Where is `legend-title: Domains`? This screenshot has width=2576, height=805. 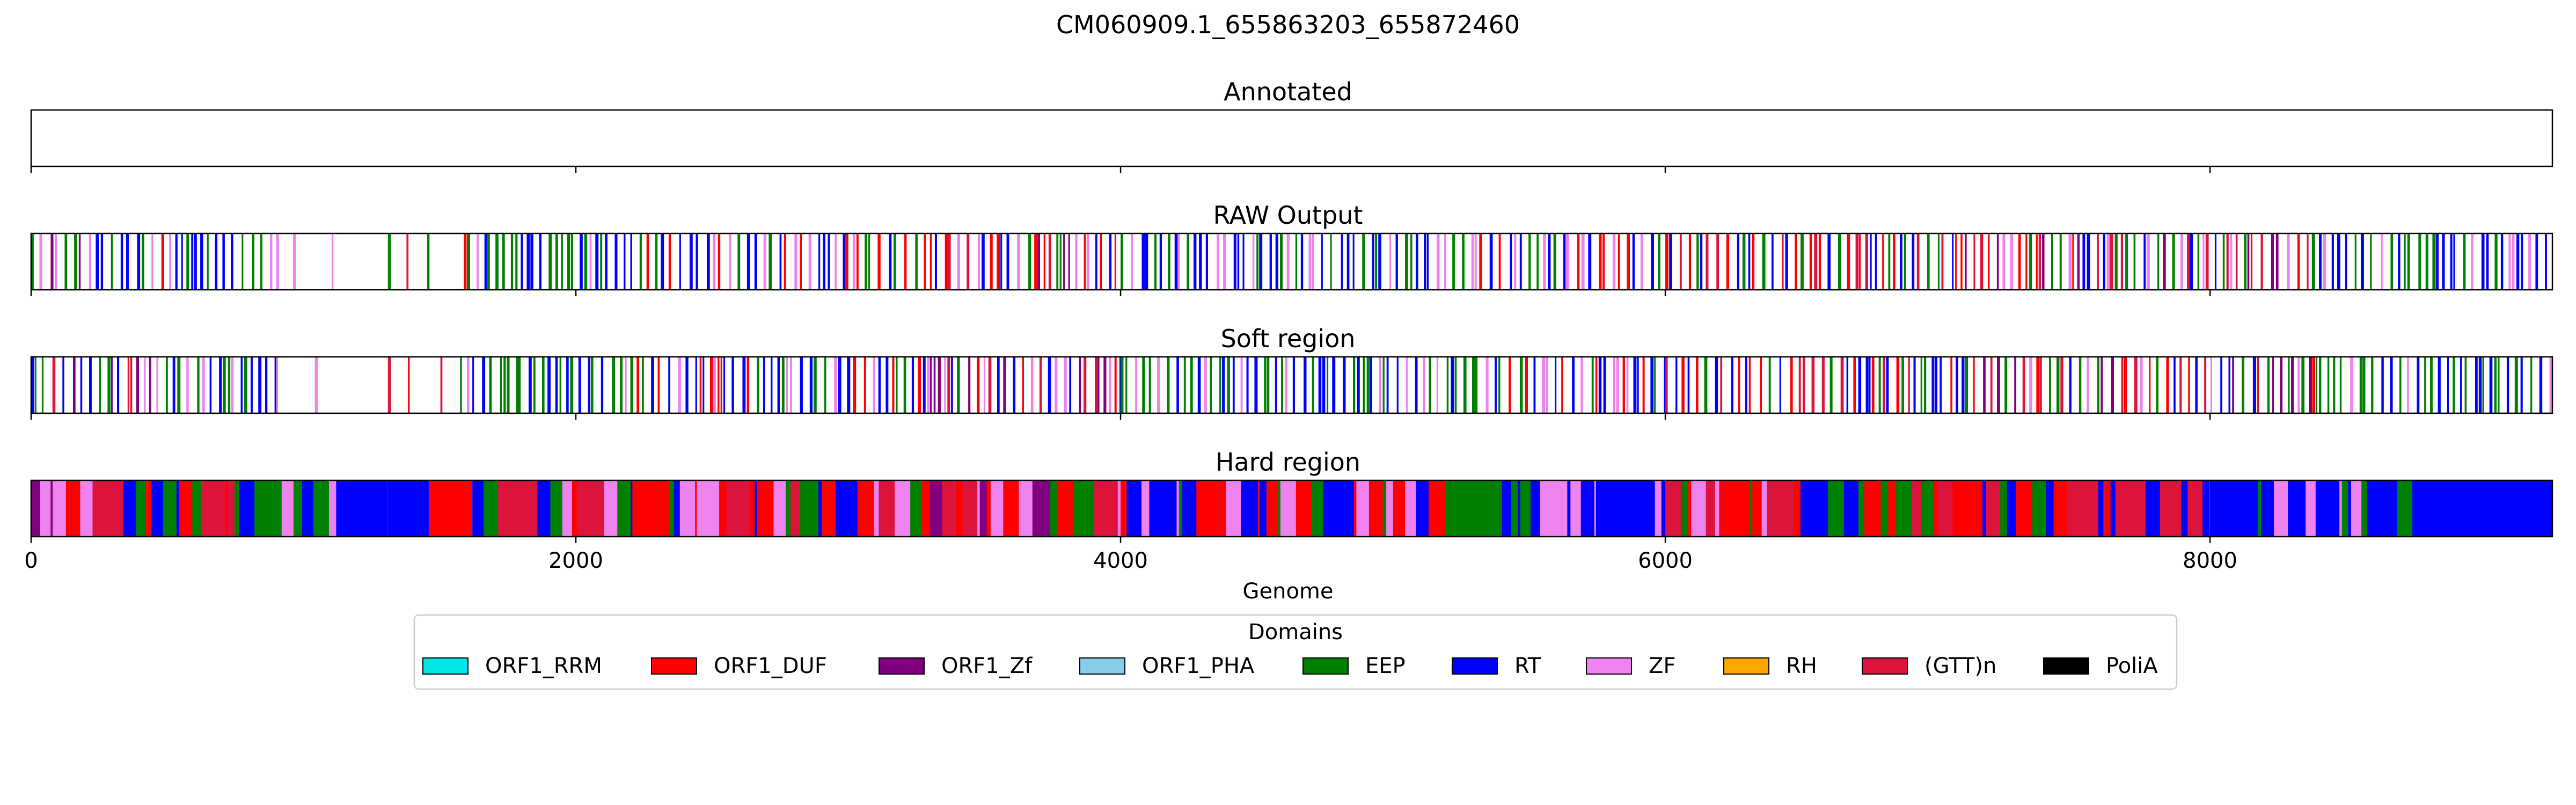
legend-title: Domains is located at coordinates (1295, 632).